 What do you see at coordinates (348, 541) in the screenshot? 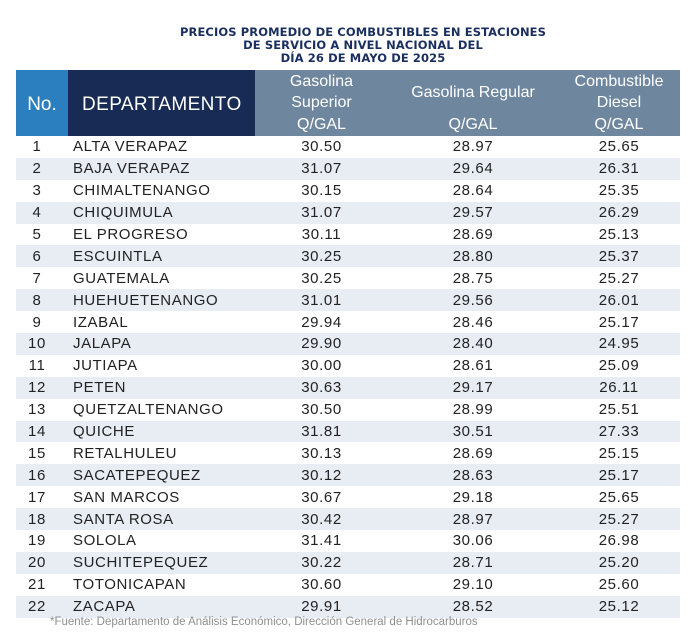
I see `table-row: 19 SOLOLA 31.41 30.06 26.98` at bounding box center [348, 541].